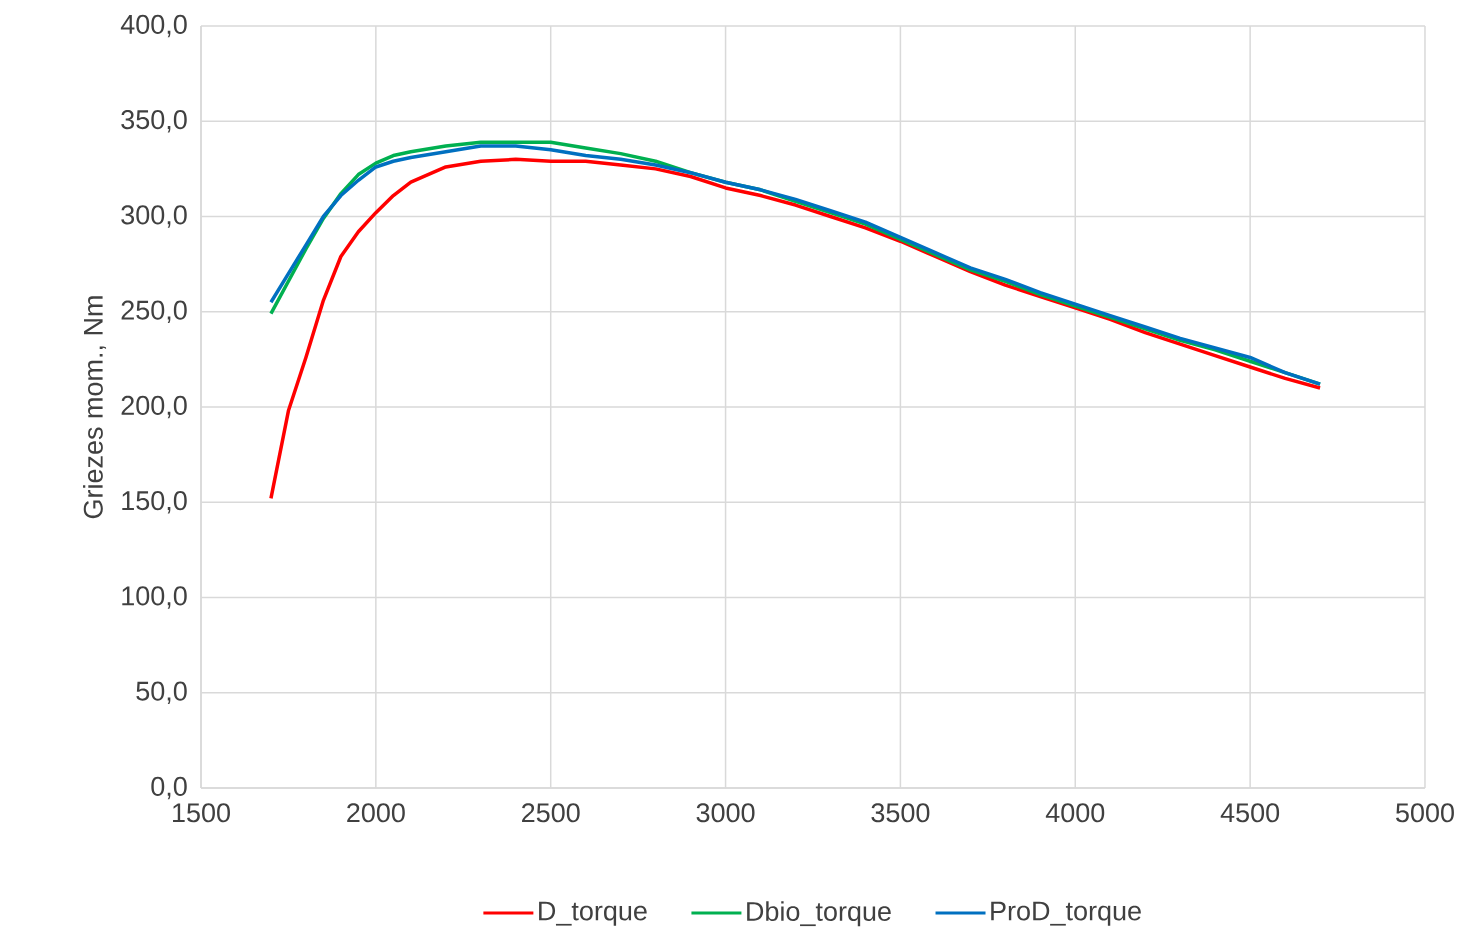 The height and width of the screenshot is (950, 1468). Describe the element at coordinates (1075, 813) in the screenshot. I see `x-tick-label: 4000` at that location.